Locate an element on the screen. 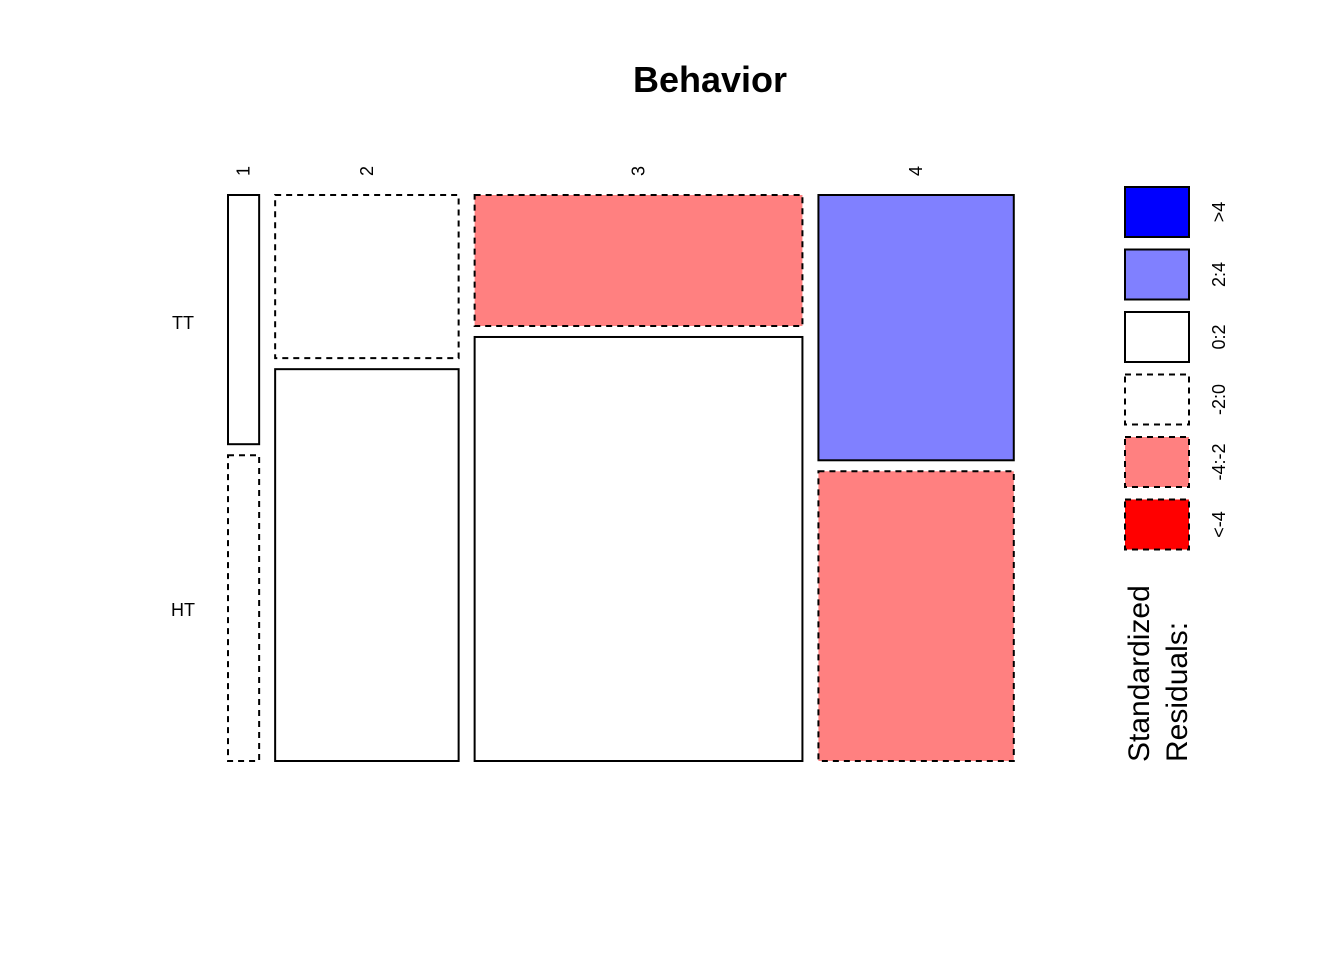  row-label-TT: TT is located at coordinates (183, 323).